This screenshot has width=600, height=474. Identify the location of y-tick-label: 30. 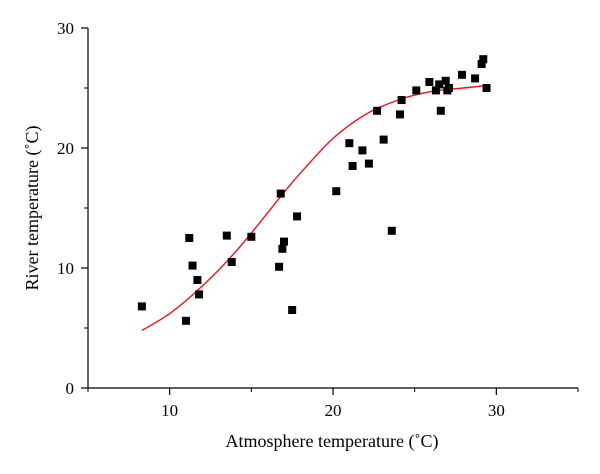
(65, 28).